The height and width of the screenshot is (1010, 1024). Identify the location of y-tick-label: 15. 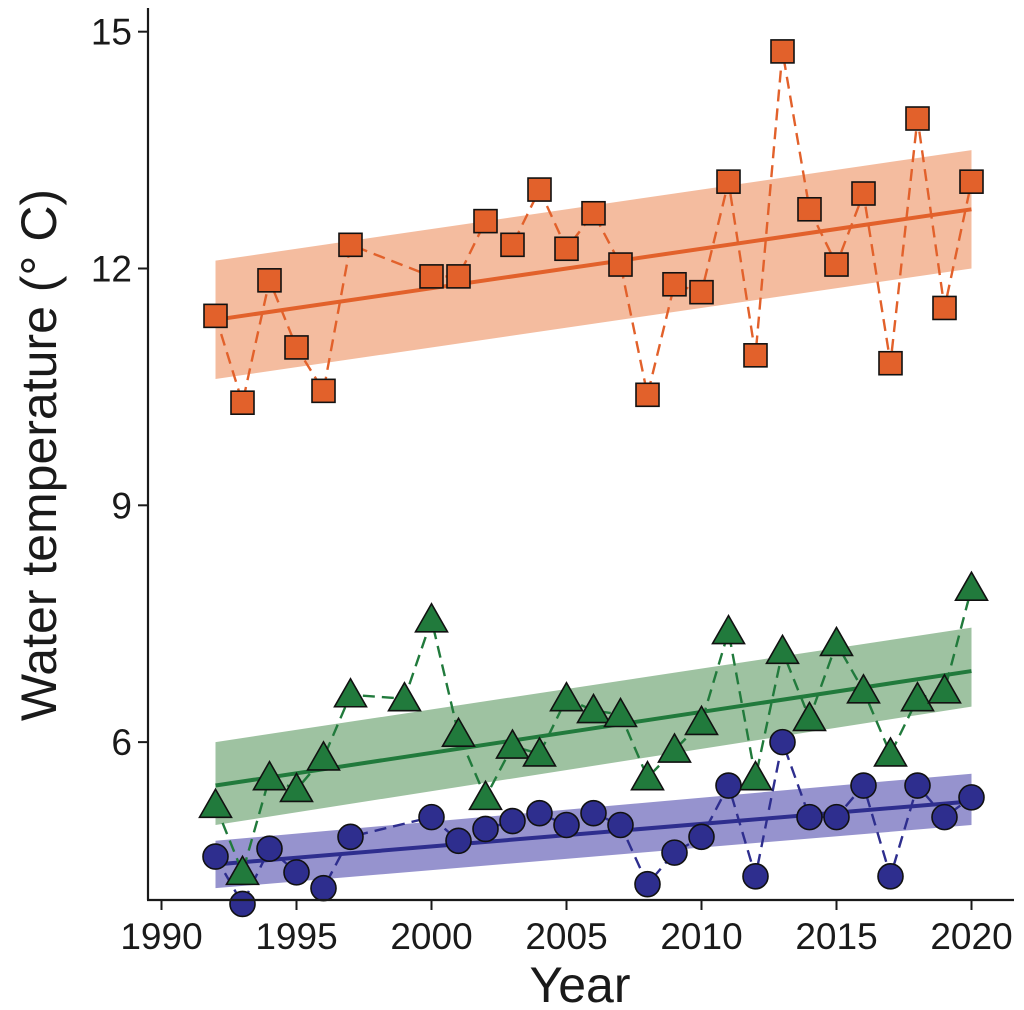
(111, 32).